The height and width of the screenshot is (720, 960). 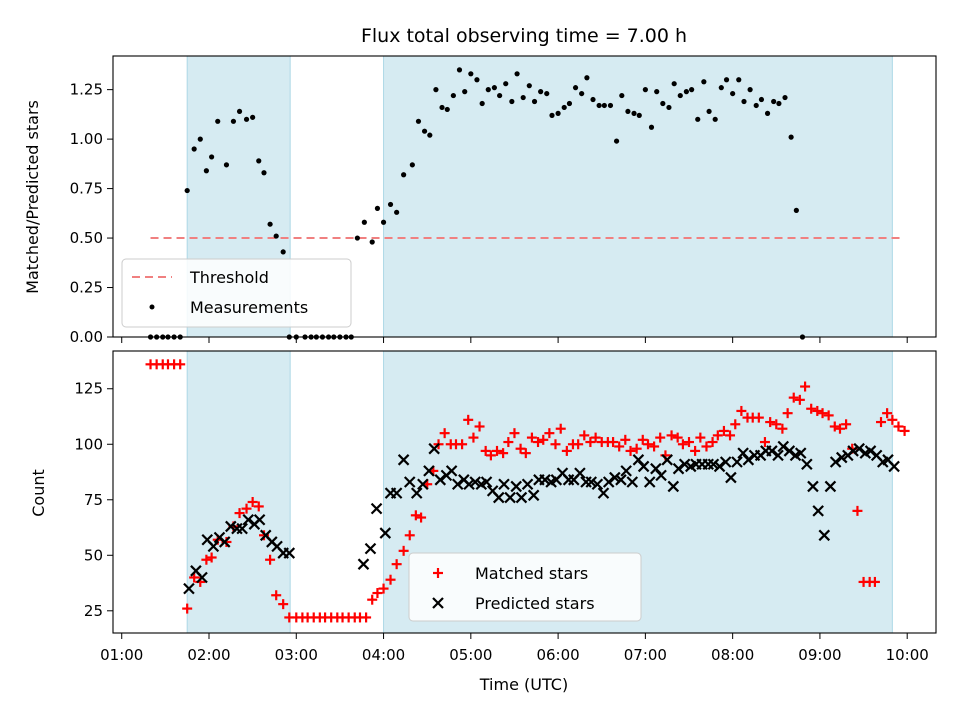 I want to click on legend-measurements-swatch, so click(x=152, y=307).